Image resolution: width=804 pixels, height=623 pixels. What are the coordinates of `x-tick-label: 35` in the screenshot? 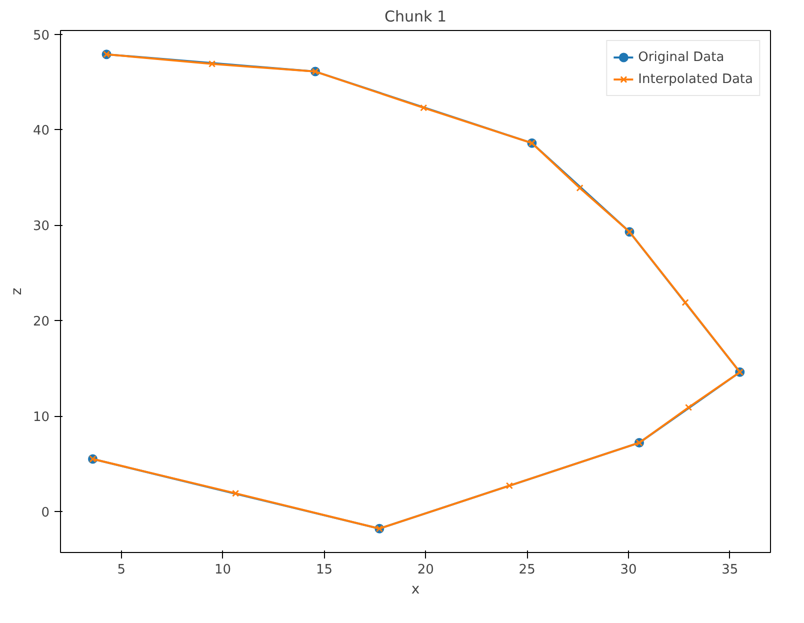 It's located at (730, 570).